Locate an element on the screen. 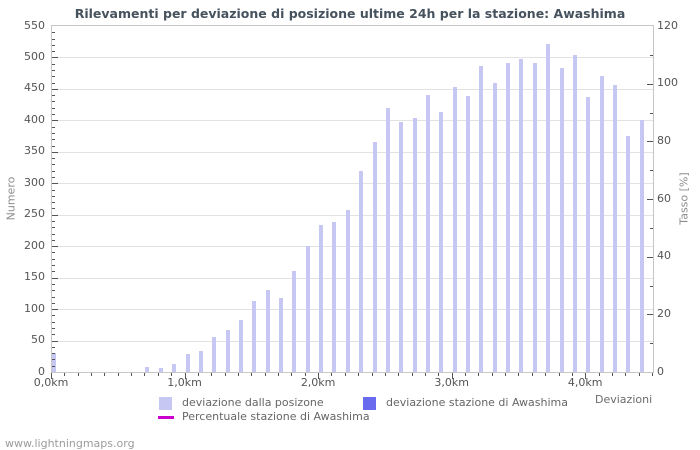 This screenshot has height=450, width=700. y-tick-label-left: 400 is located at coordinates (34, 119).